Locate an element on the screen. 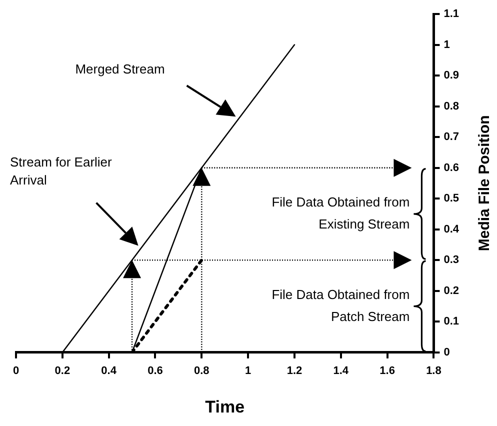 The height and width of the screenshot is (426, 497). annotation: Merged Stream is located at coordinates (120, 69).